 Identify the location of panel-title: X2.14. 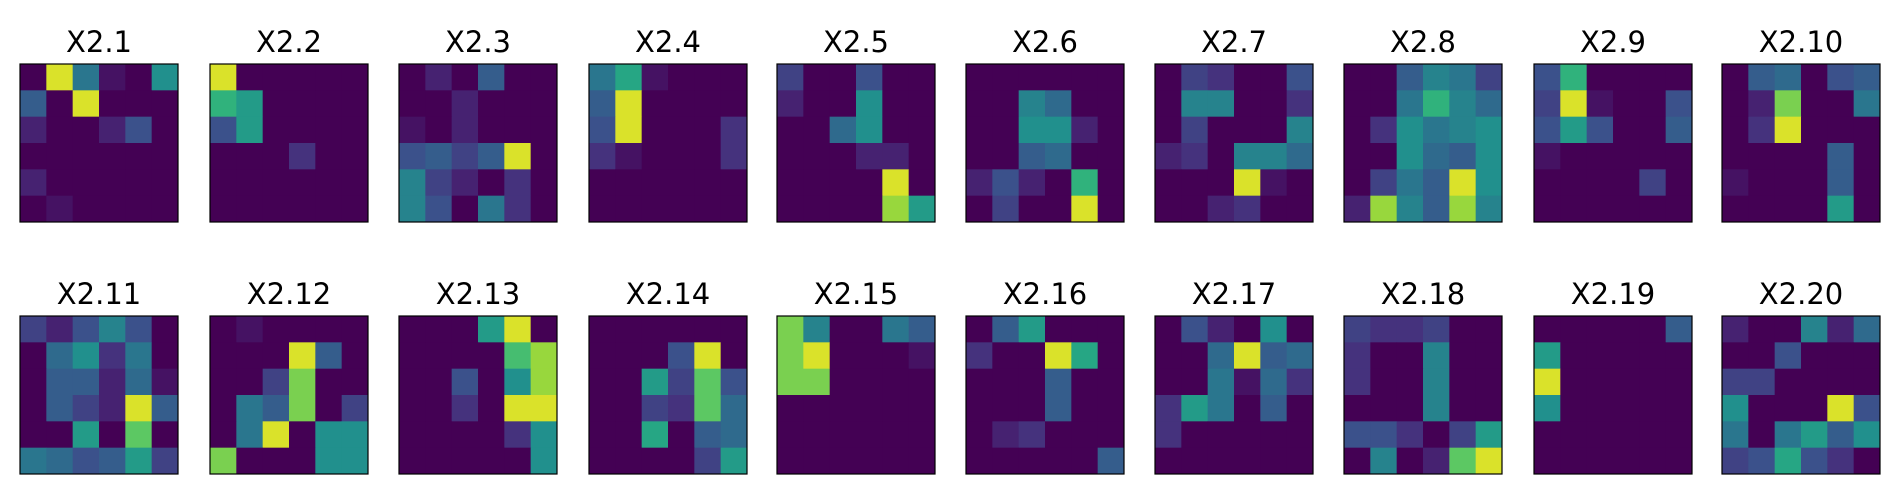
(668, 294).